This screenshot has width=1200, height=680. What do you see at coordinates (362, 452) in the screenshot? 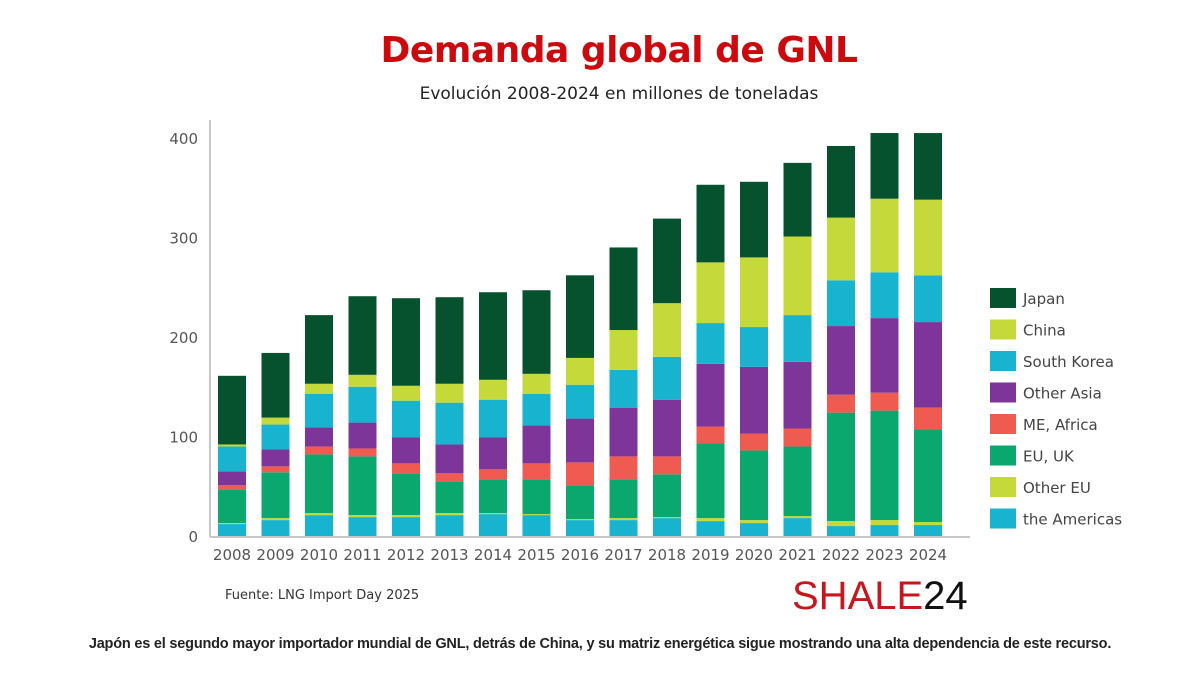
I see `bar-segment-me-africa-2011` at bounding box center [362, 452].